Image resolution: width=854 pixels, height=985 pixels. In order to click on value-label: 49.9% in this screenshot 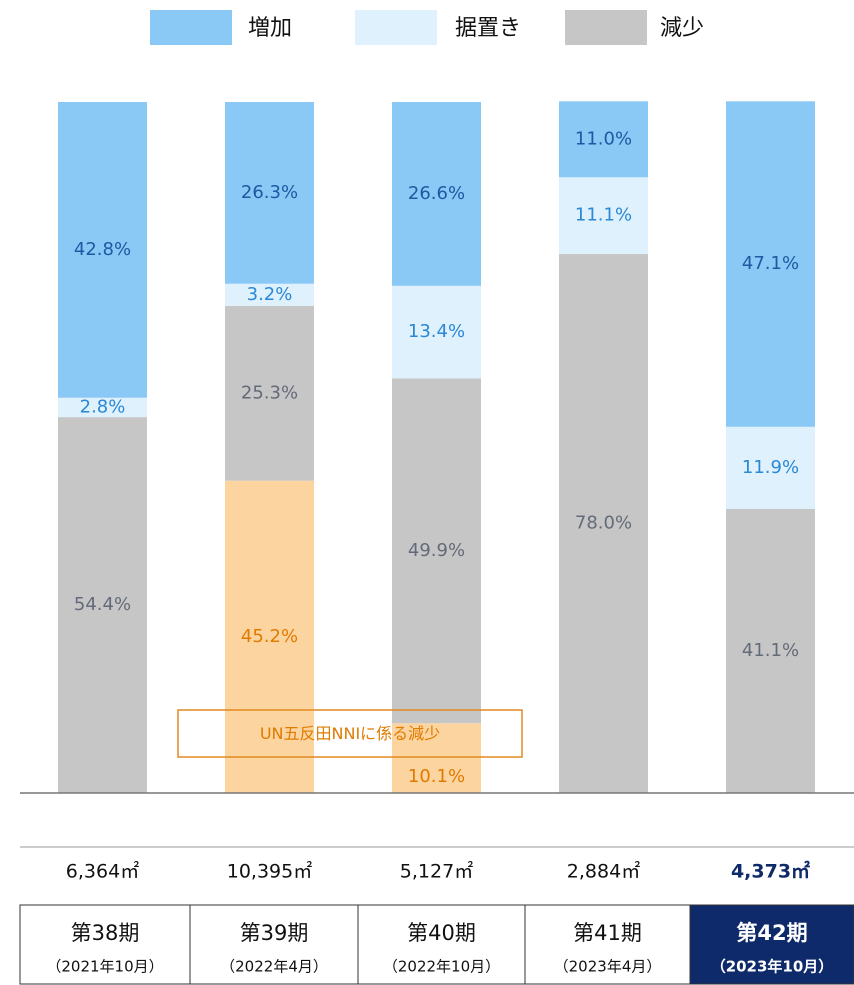, I will do `click(436, 550)`.